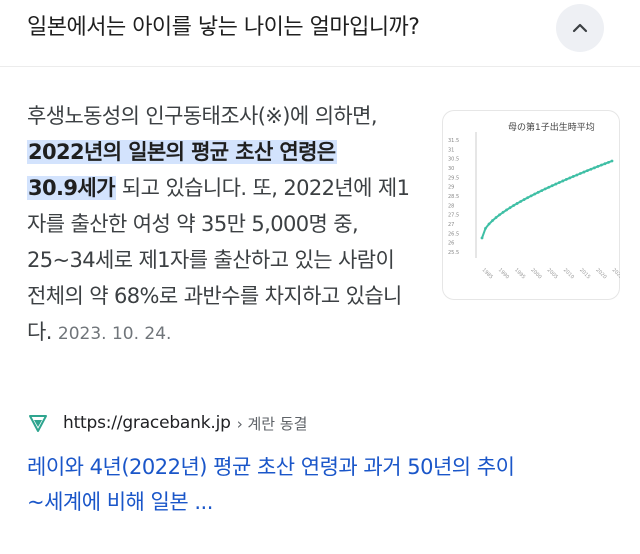  What do you see at coordinates (320, 66) in the screenshot?
I see `divider` at bounding box center [320, 66].